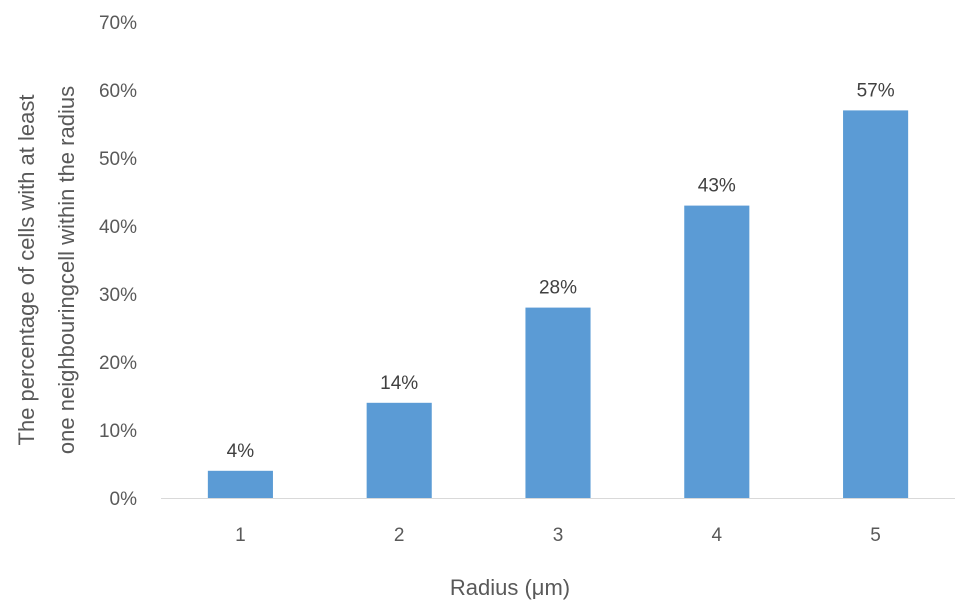 Image resolution: width=955 pixels, height=609 pixels. What do you see at coordinates (240, 535) in the screenshot?
I see `x-tick-label: 1` at bounding box center [240, 535].